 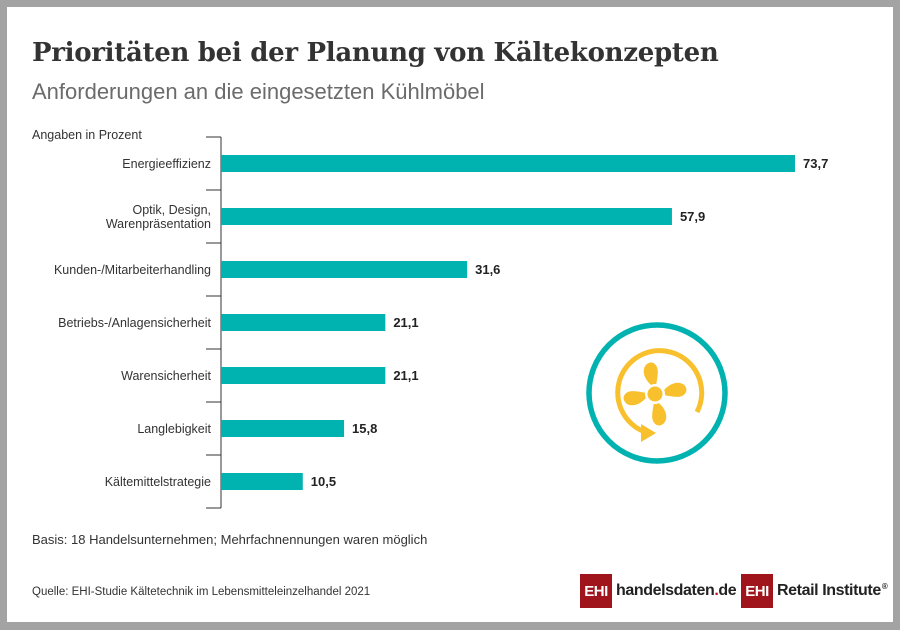 What do you see at coordinates (884, 586) in the screenshot?
I see `registered-mark: ®` at bounding box center [884, 586].